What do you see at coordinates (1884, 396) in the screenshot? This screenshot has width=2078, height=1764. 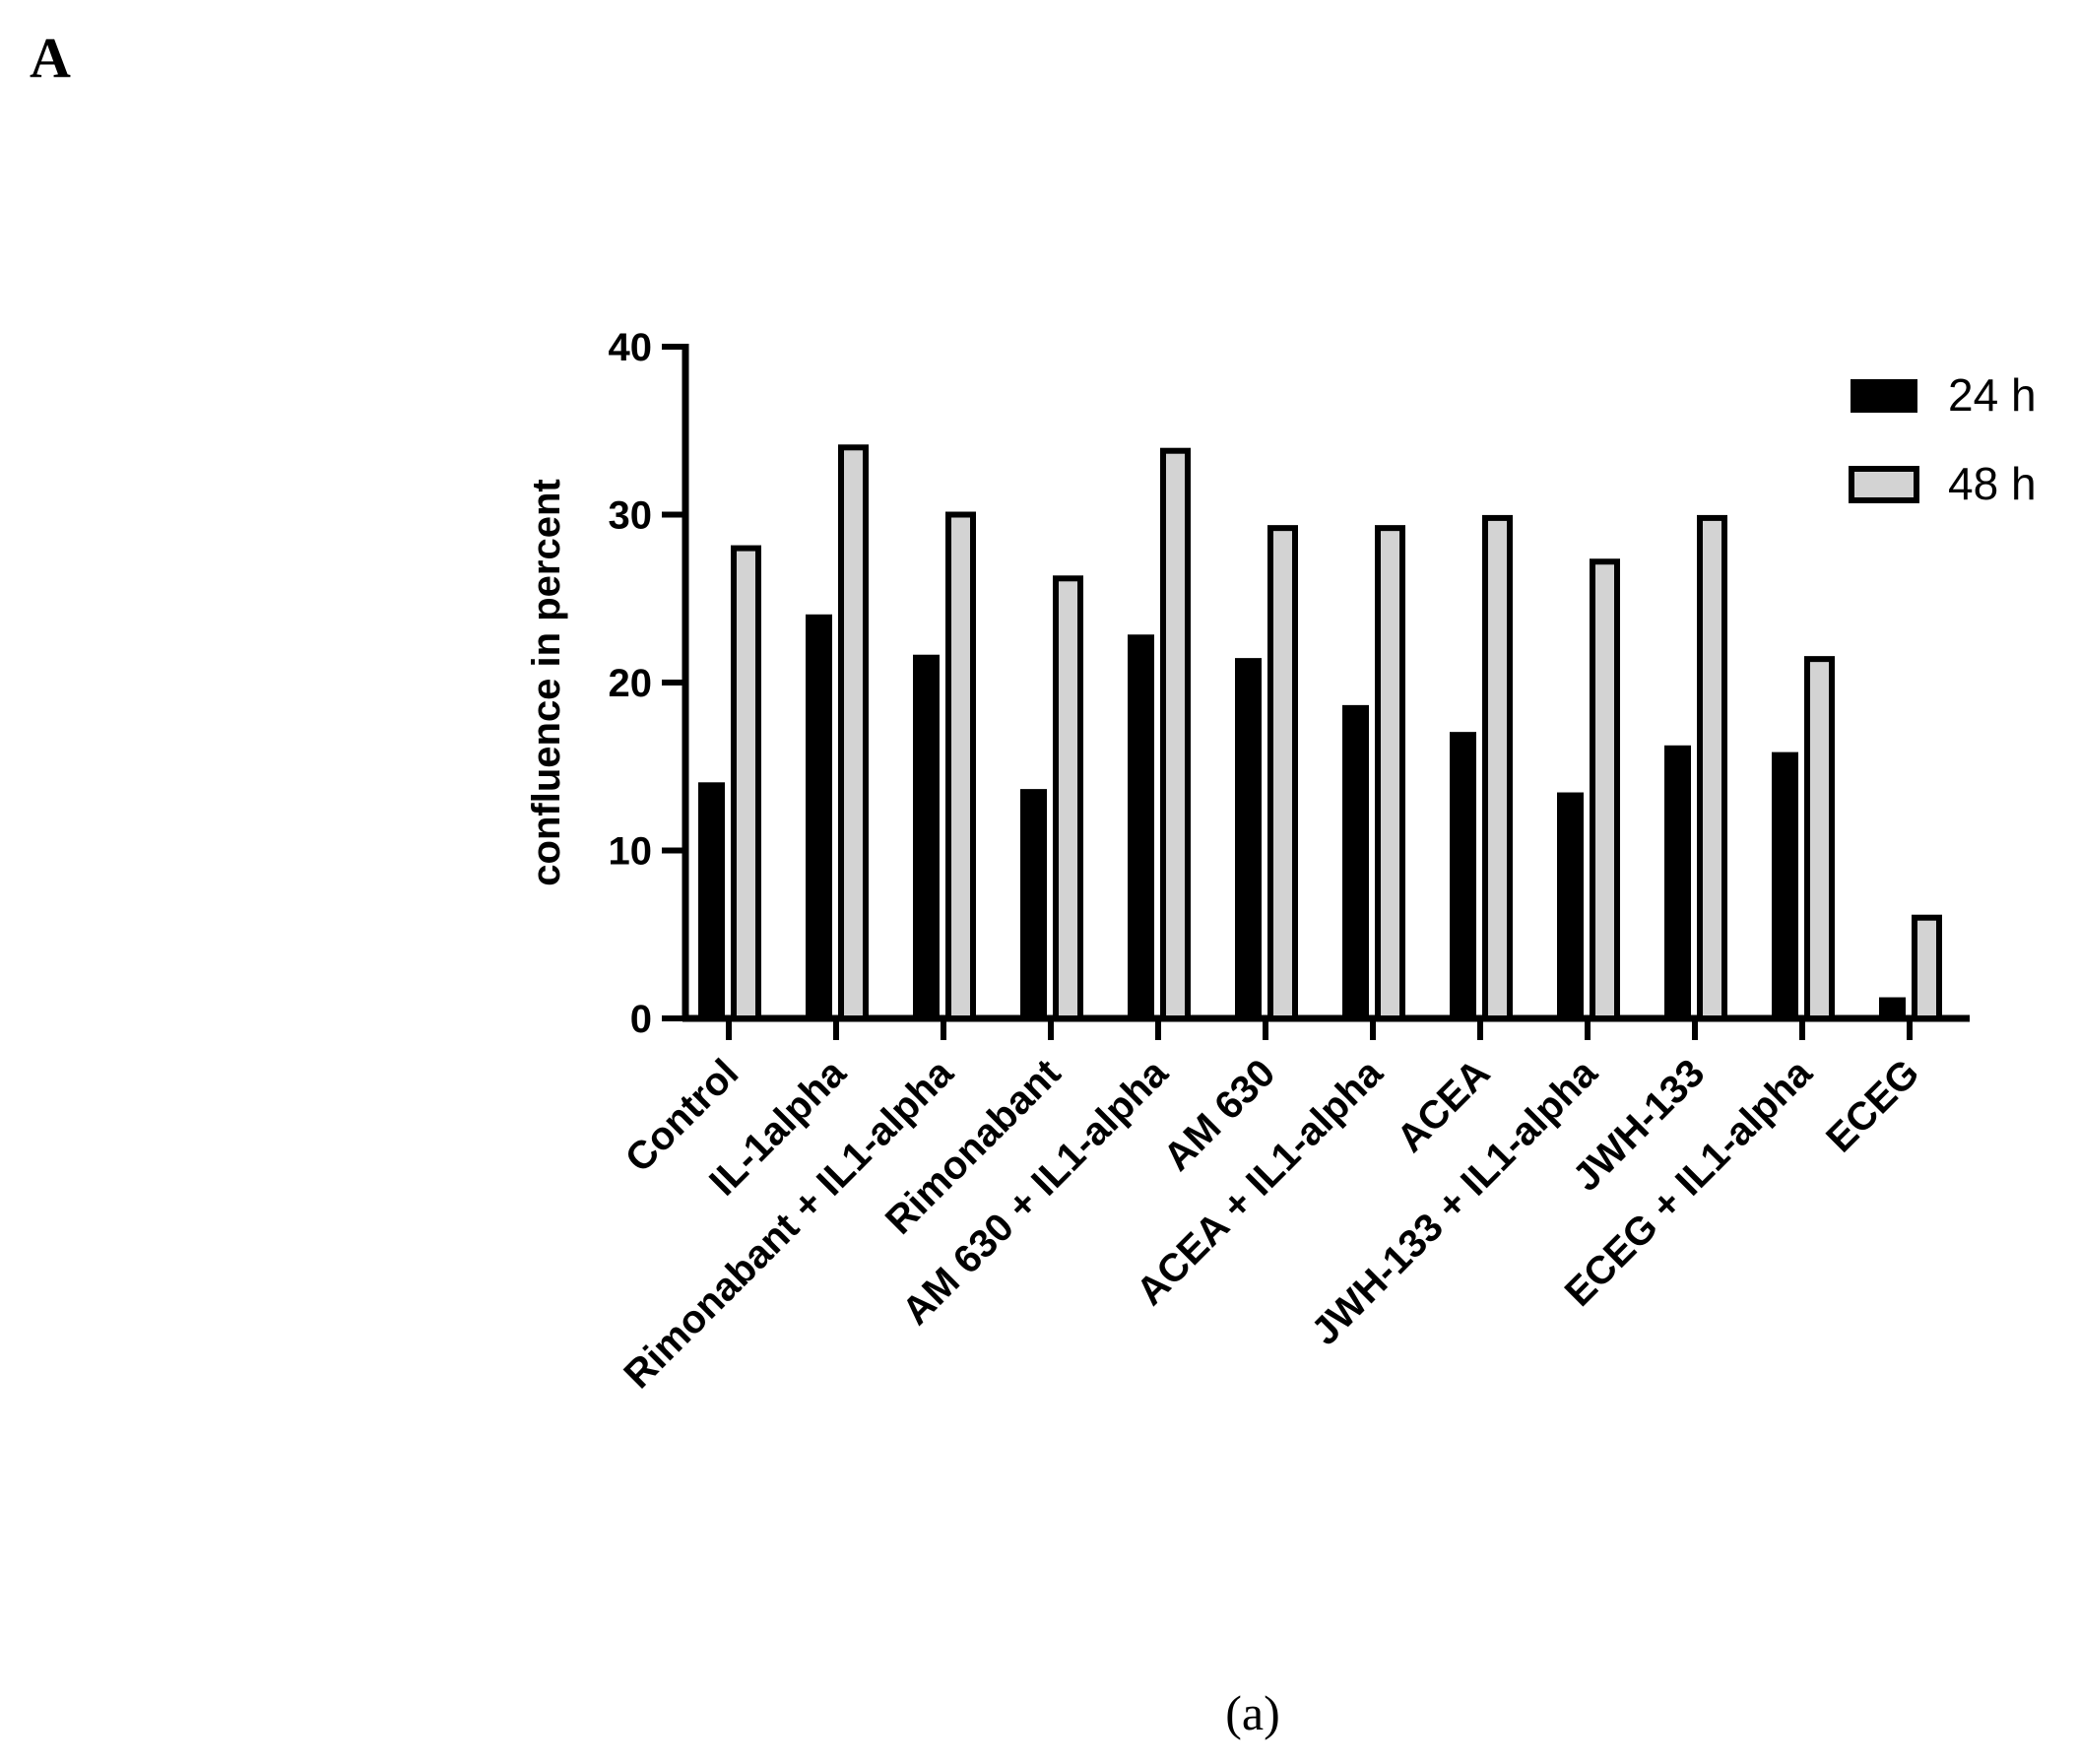 I see `legend-swatch-24h` at bounding box center [1884, 396].